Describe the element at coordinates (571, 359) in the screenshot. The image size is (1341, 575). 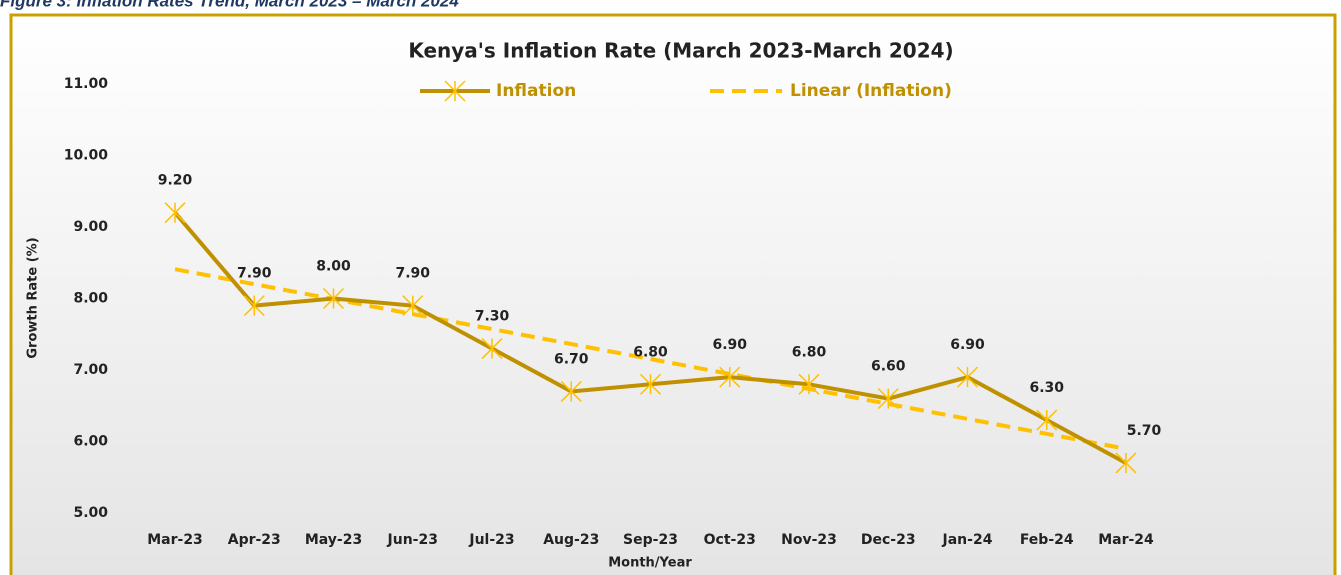
I see `data-label: 6.70` at that location.